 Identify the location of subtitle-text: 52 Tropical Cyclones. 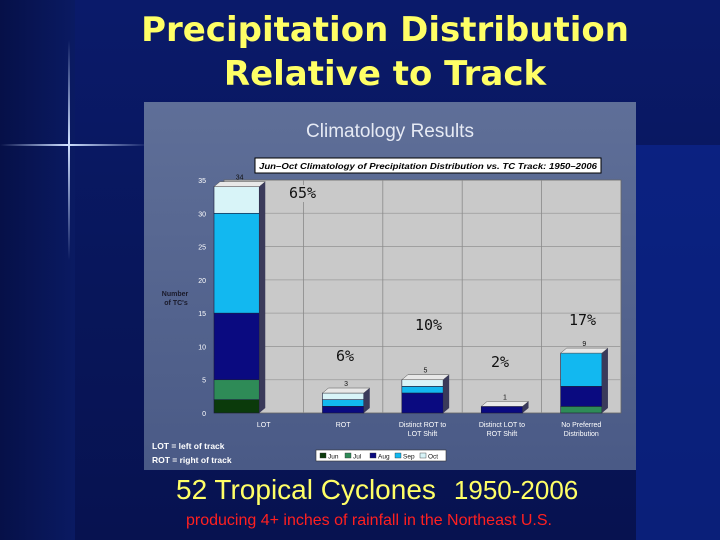
(306, 489).